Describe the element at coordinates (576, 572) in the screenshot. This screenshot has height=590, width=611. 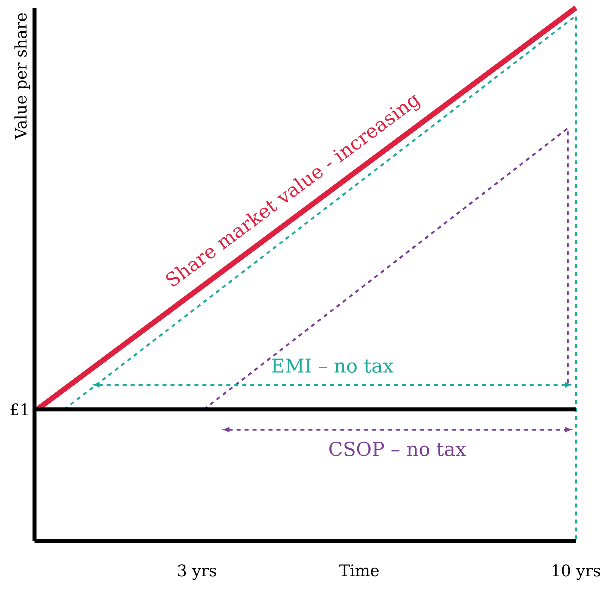
I see `x-tick-label: 10 yrs` at that location.